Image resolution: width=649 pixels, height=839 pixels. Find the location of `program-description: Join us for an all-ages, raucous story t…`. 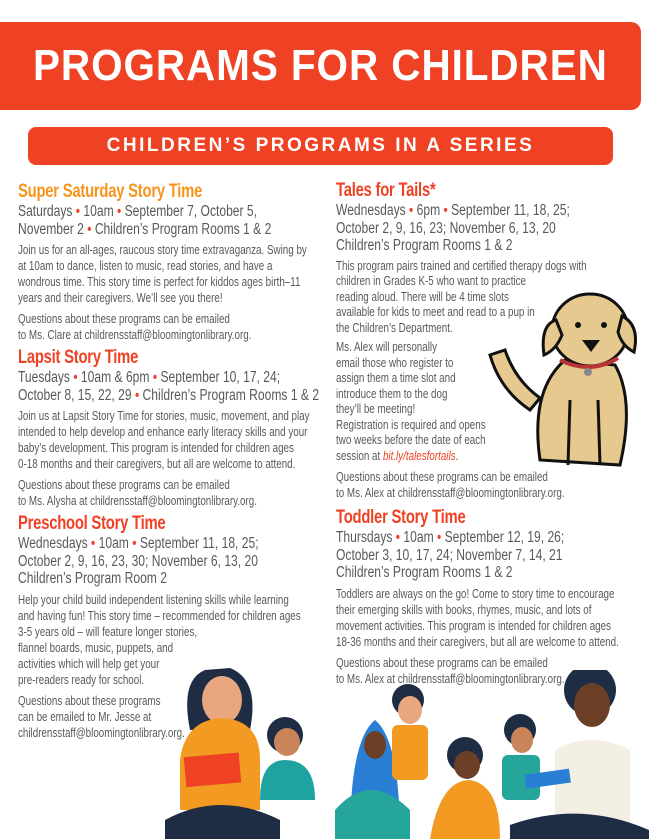

program-description: Join us for an all-ages, raucous story t… is located at coordinates (182, 274).